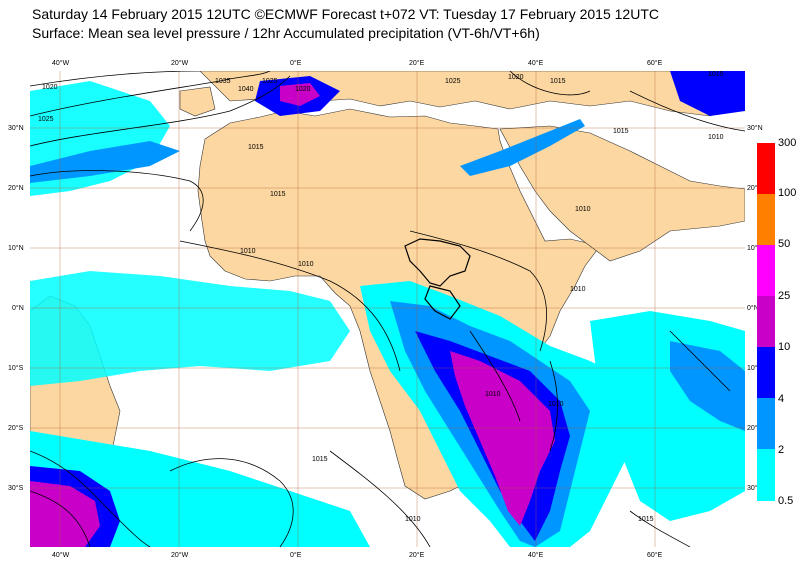 Image resolution: width=807 pixels, height=568 pixels. Describe the element at coordinates (784, 244) in the screenshot. I see `legend-label: 50` at that location.